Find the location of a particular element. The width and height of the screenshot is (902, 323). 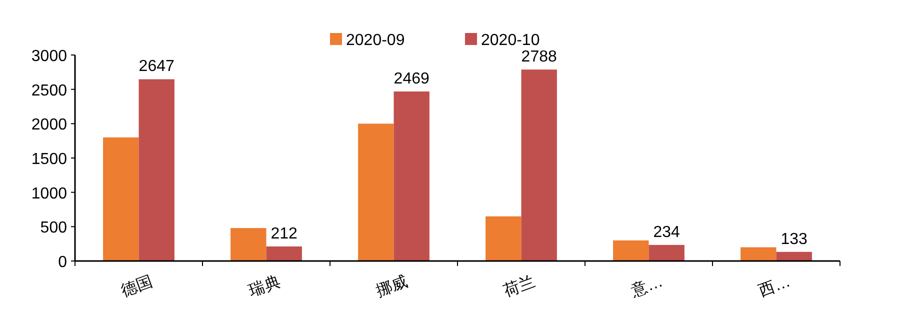

x-tick-label: 挪威 is located at coordinates (392, 286).